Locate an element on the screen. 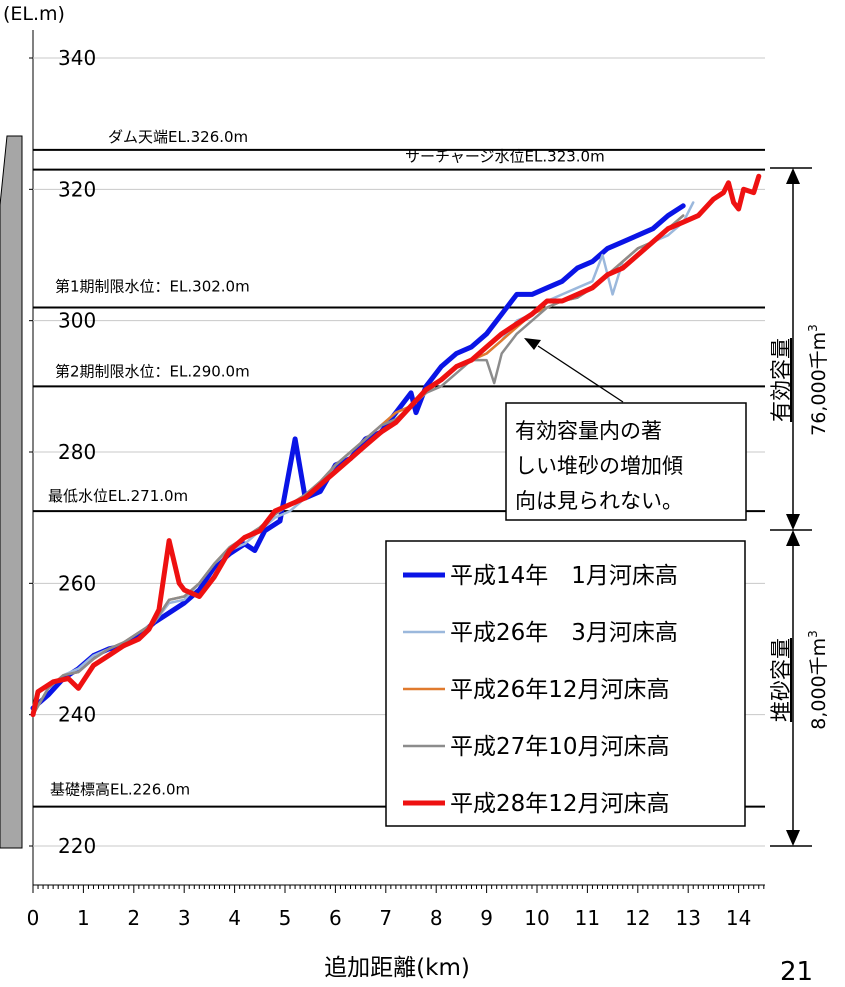 The width and height of the screenshot is (845, 987). x-tick-label: 13 is located at coordinates (687, 918).